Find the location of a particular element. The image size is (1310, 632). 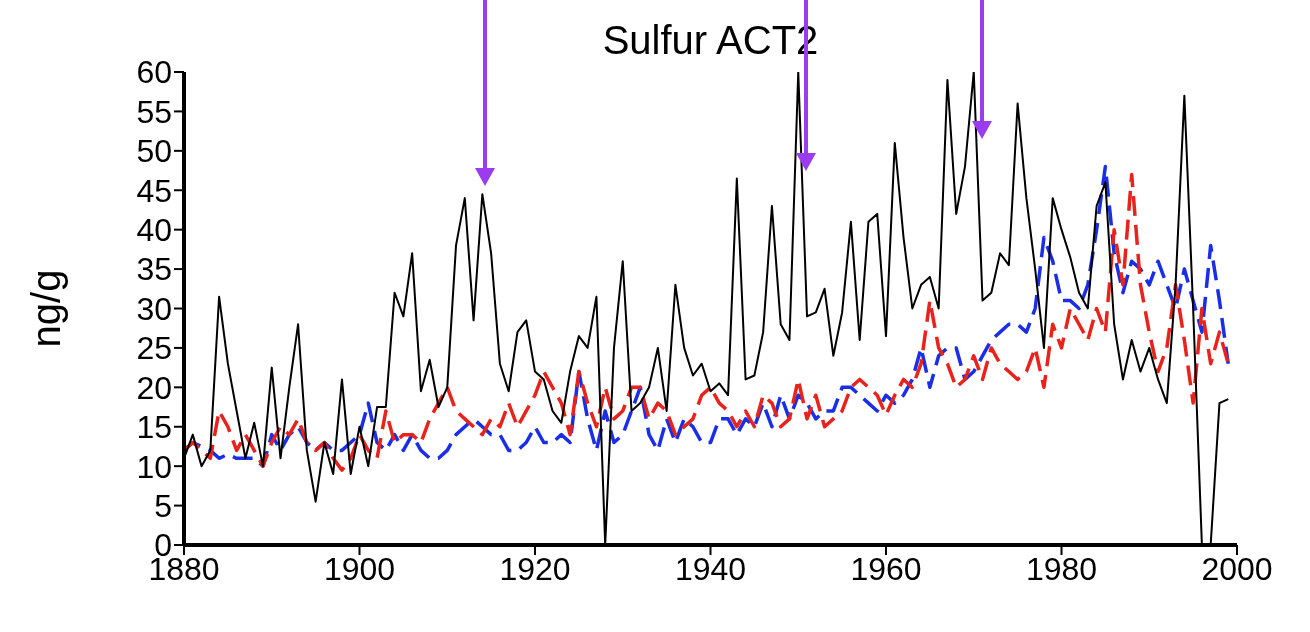

y-tick-label: 35 is located at coordinates (154, 269).